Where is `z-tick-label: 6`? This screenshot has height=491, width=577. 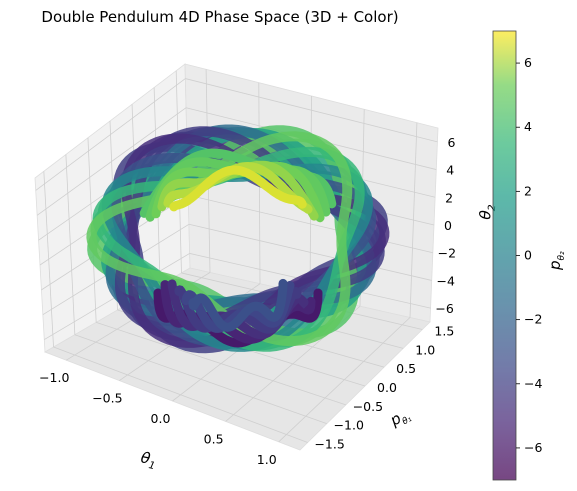 z-tick-label: 6 is located at coordinates (451, 142).